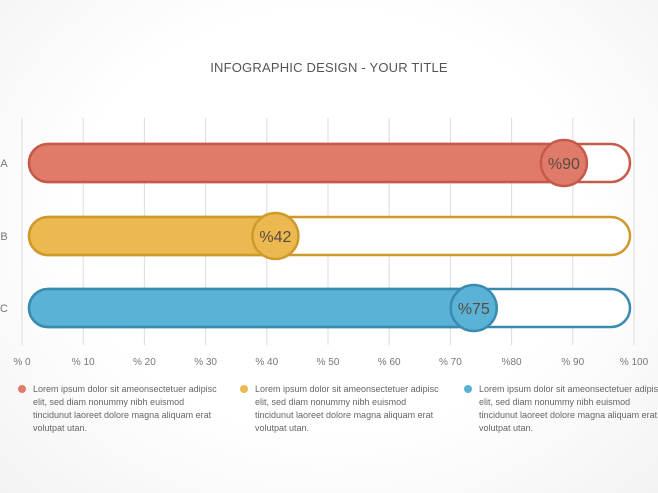 The height and width of the screenshot is (493, 658). What do you see at coordinates (4, 164) in the screenshot?
I see `category-label: A` at bounding box center [4, 164].